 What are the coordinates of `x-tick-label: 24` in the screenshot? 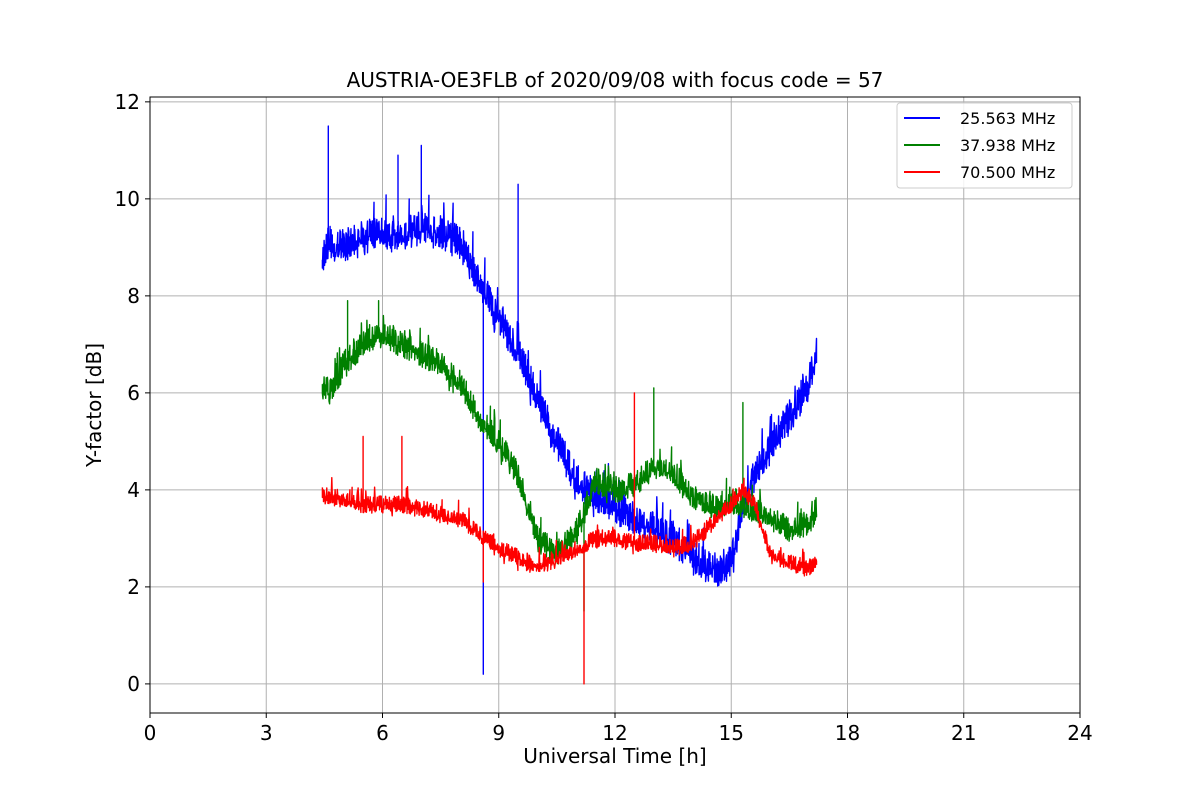 It's located at (1079, 733).